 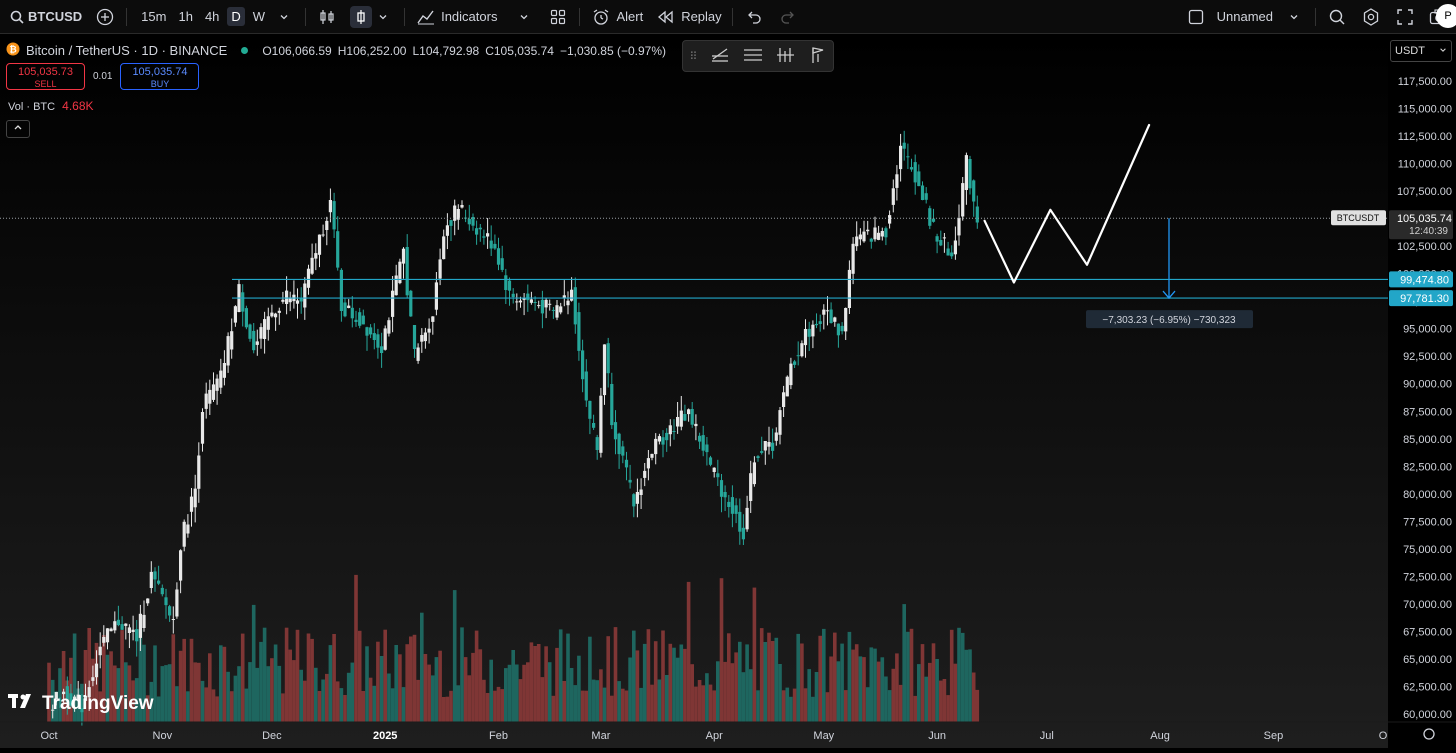 I want to click on flag-tool-icon, so click(x=818, y=56).